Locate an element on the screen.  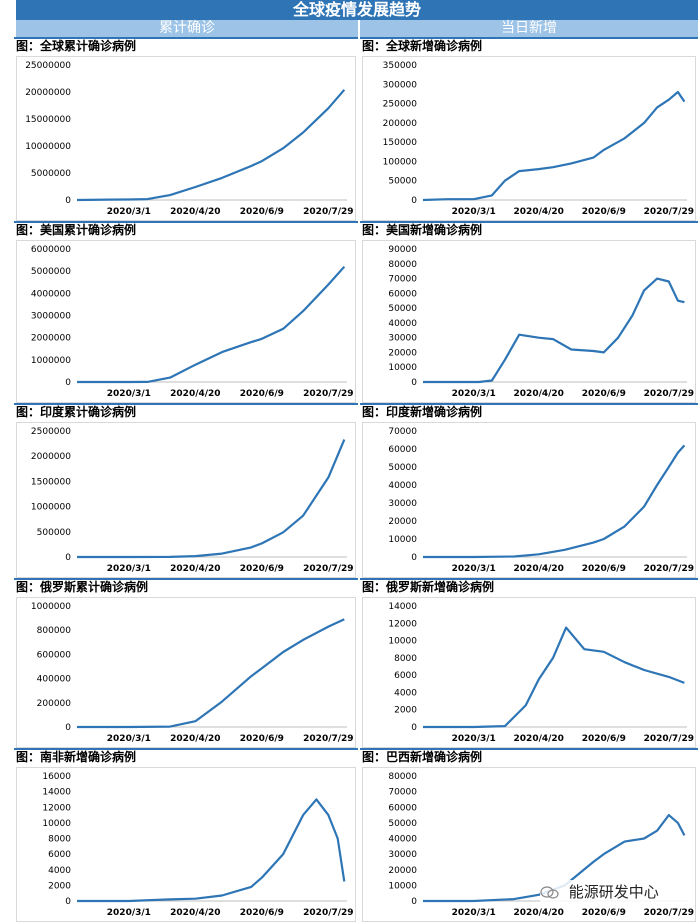
y-tick-label: 90000 is located at coordinates (402, 250).